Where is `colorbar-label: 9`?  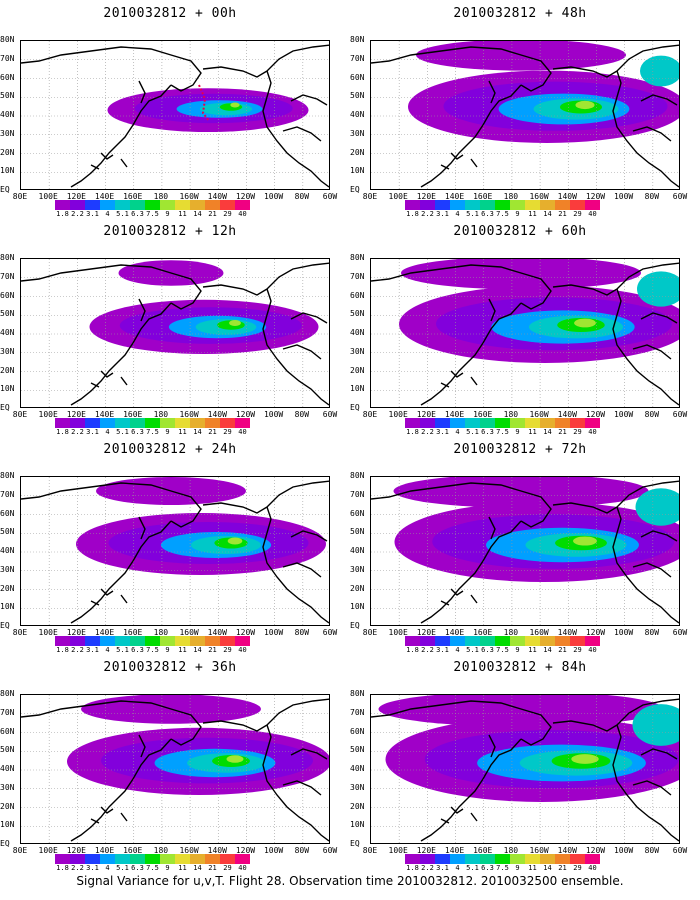 colorbar-label: 9 is located at coordinates (517, 432).